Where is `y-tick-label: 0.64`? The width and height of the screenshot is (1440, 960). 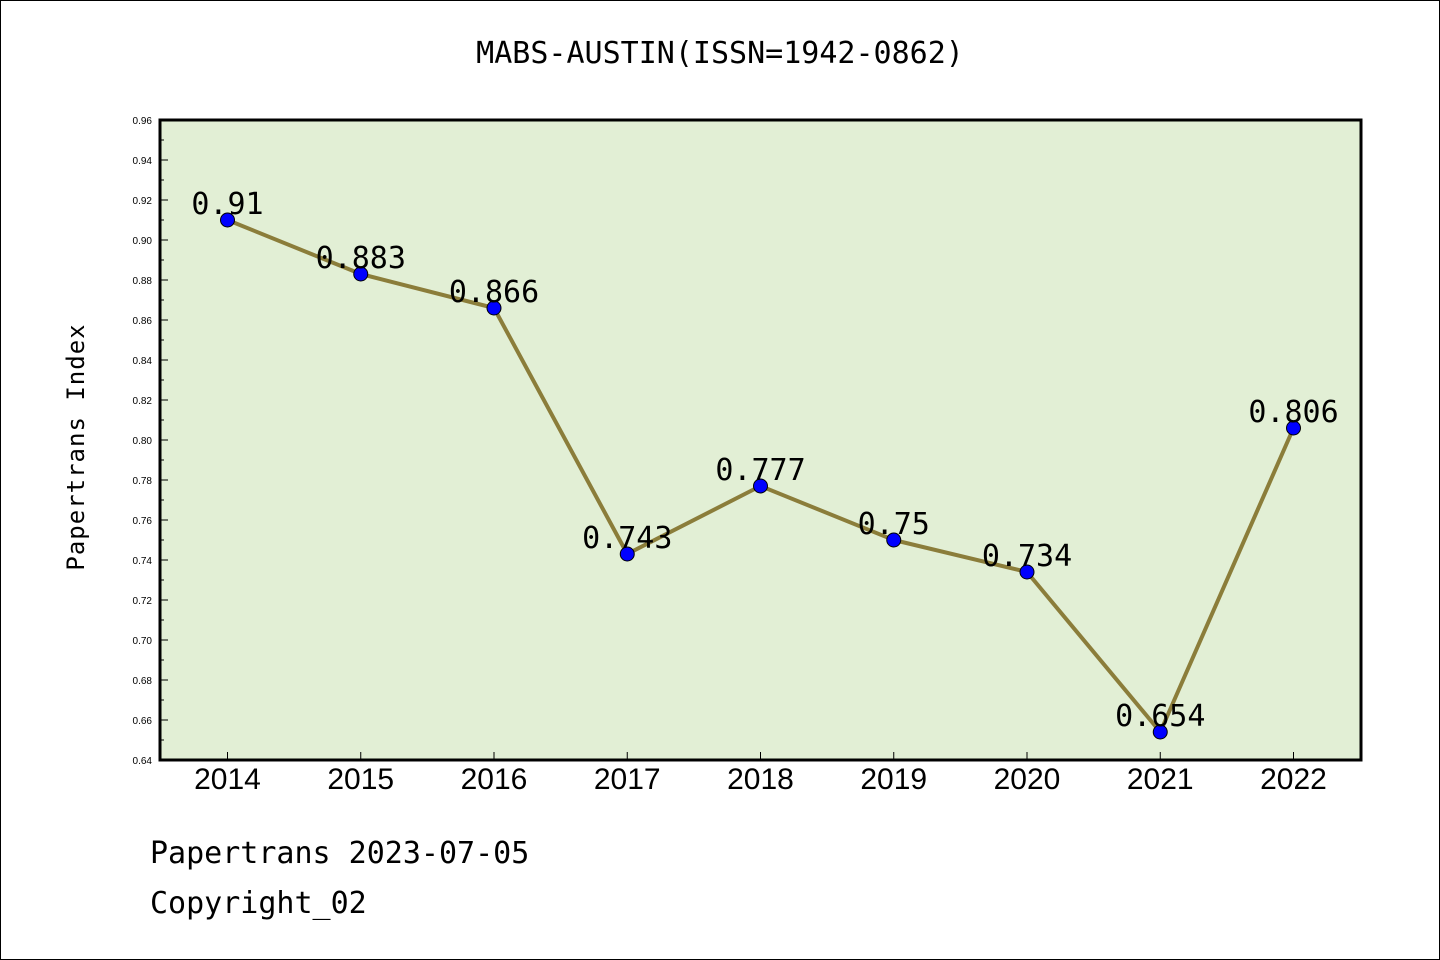
y-tick-label: 0.64 is located at coordinates (143, 761).